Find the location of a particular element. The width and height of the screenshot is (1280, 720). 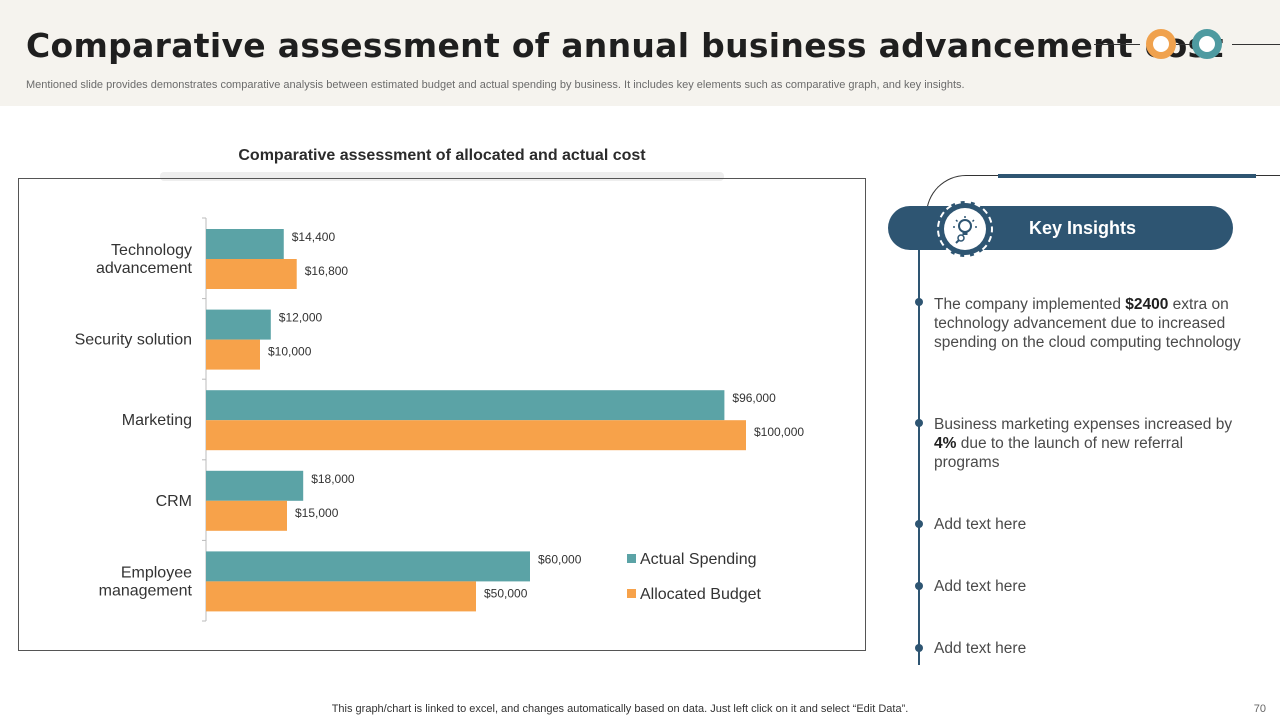

category-label: Technology advancement is located at coordinates (144, 259).